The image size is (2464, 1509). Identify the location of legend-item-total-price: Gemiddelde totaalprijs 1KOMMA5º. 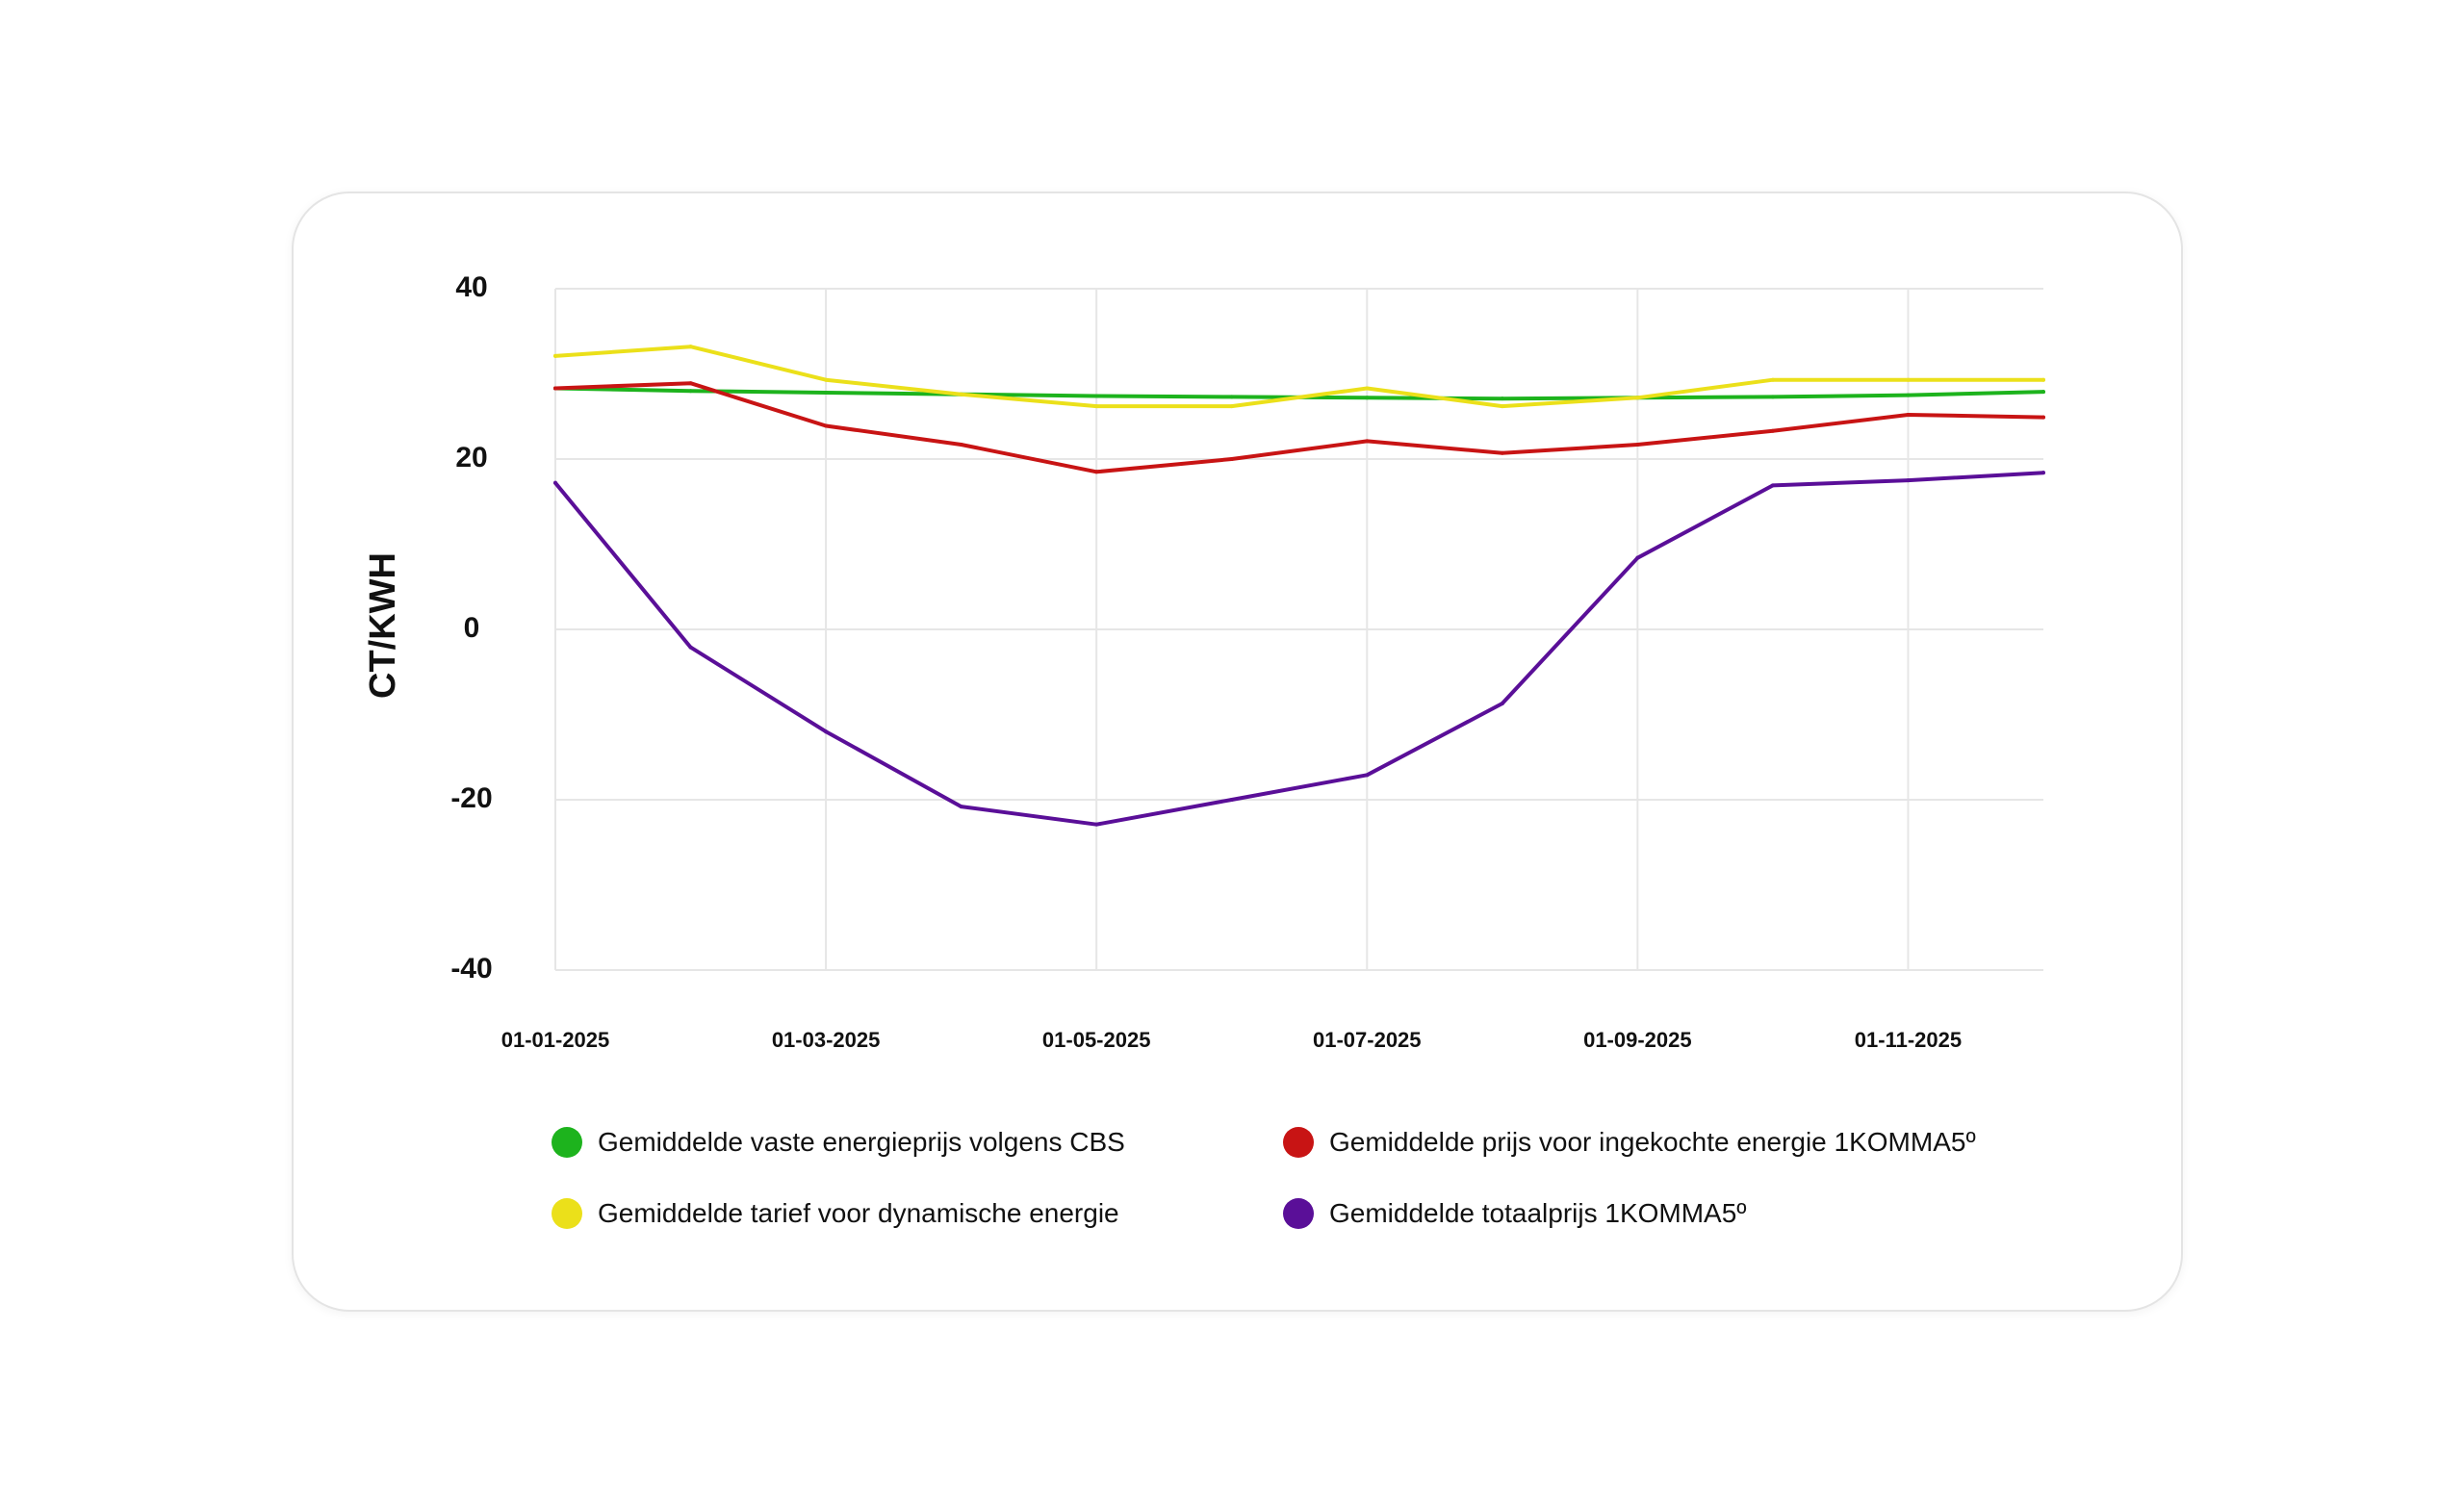
(1668, 1213).